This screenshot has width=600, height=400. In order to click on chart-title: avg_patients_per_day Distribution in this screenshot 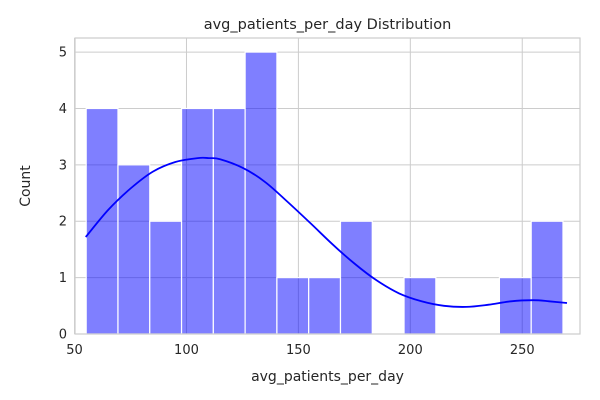, I will do `click(328, 25)`.